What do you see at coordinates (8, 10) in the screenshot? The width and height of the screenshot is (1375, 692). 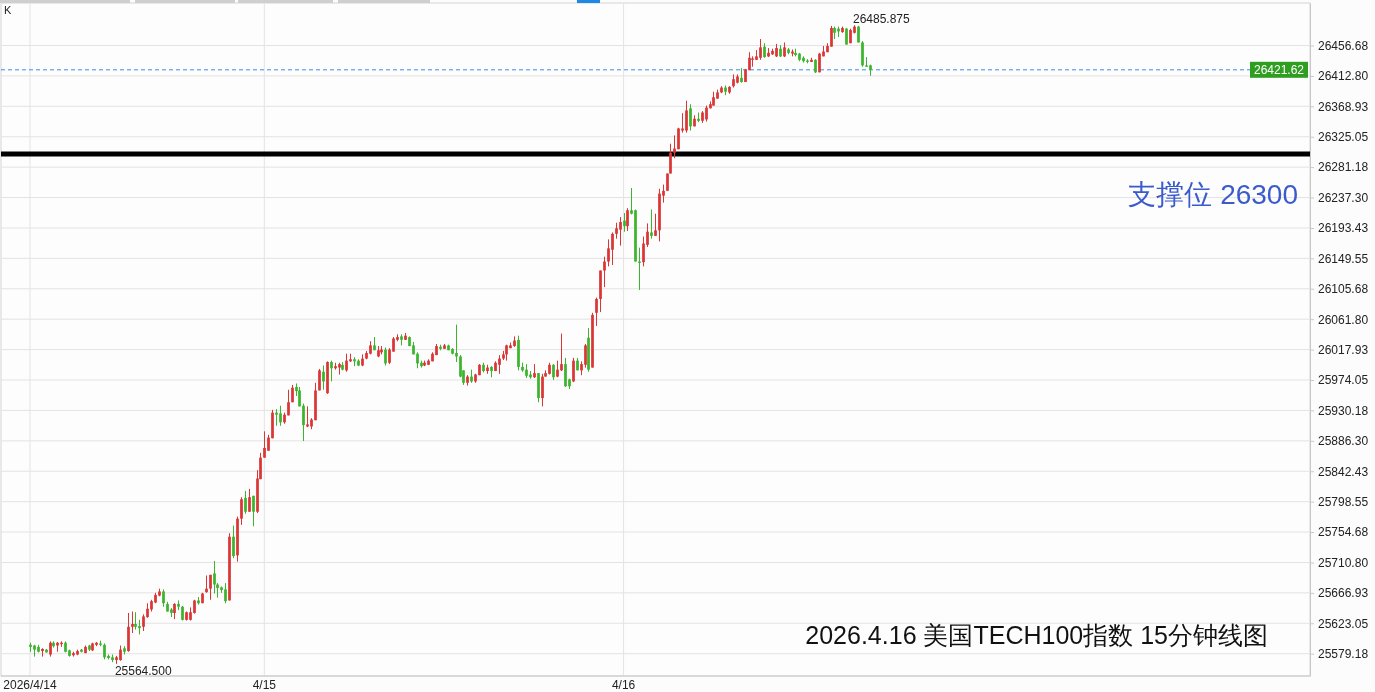 I see `text: K` at bounding box center [8, 10].